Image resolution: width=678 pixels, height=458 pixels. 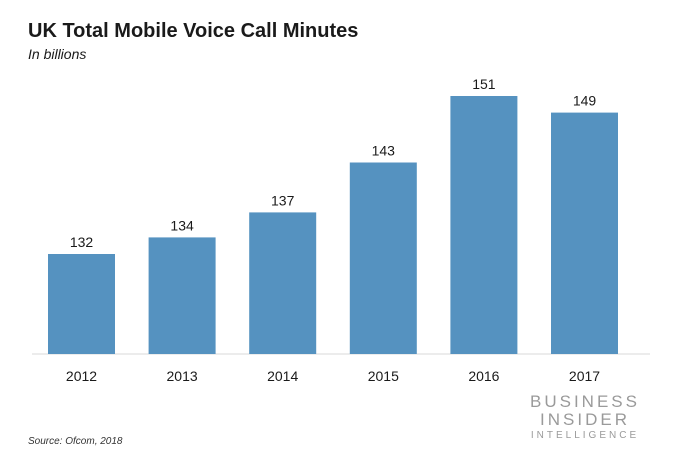 I want to click on x-tick-label-2013: 2013, so click(x=182, y=376).